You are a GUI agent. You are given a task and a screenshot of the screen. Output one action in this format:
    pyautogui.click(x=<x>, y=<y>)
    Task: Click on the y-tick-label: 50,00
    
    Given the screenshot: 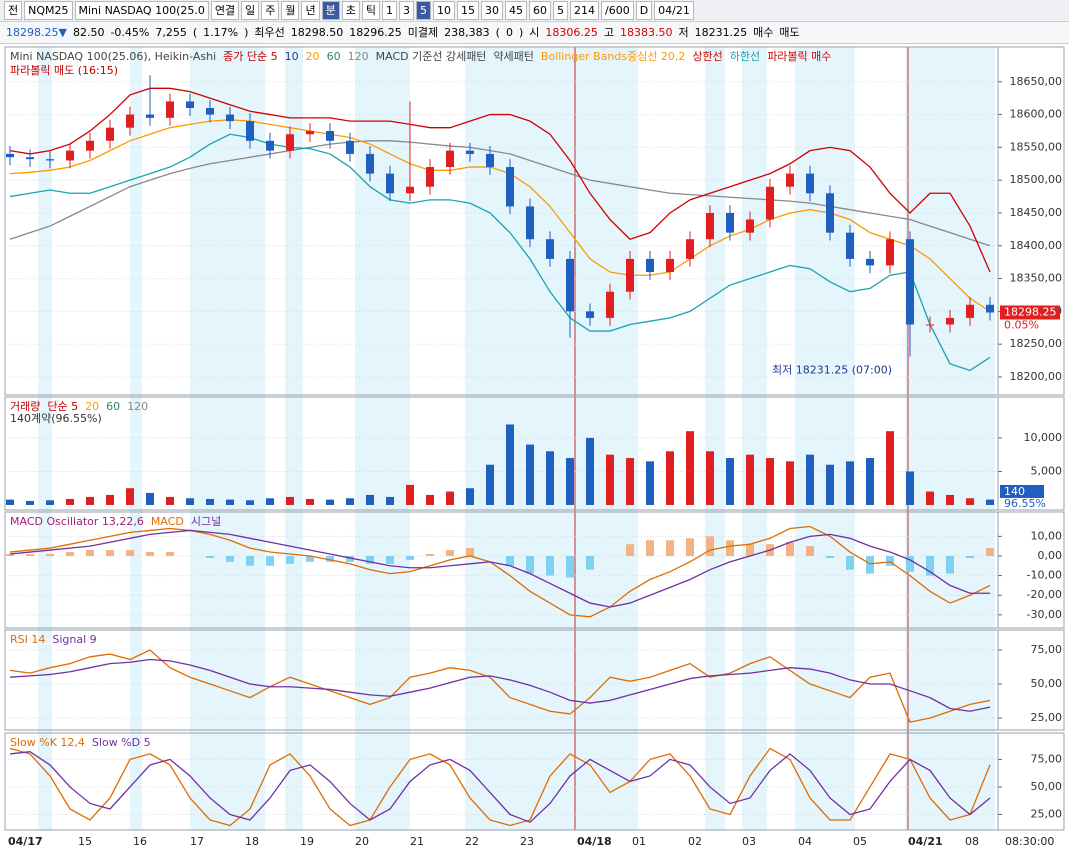 What is the action you would take?
    pyautogui.click(x=1047, y=786)
    